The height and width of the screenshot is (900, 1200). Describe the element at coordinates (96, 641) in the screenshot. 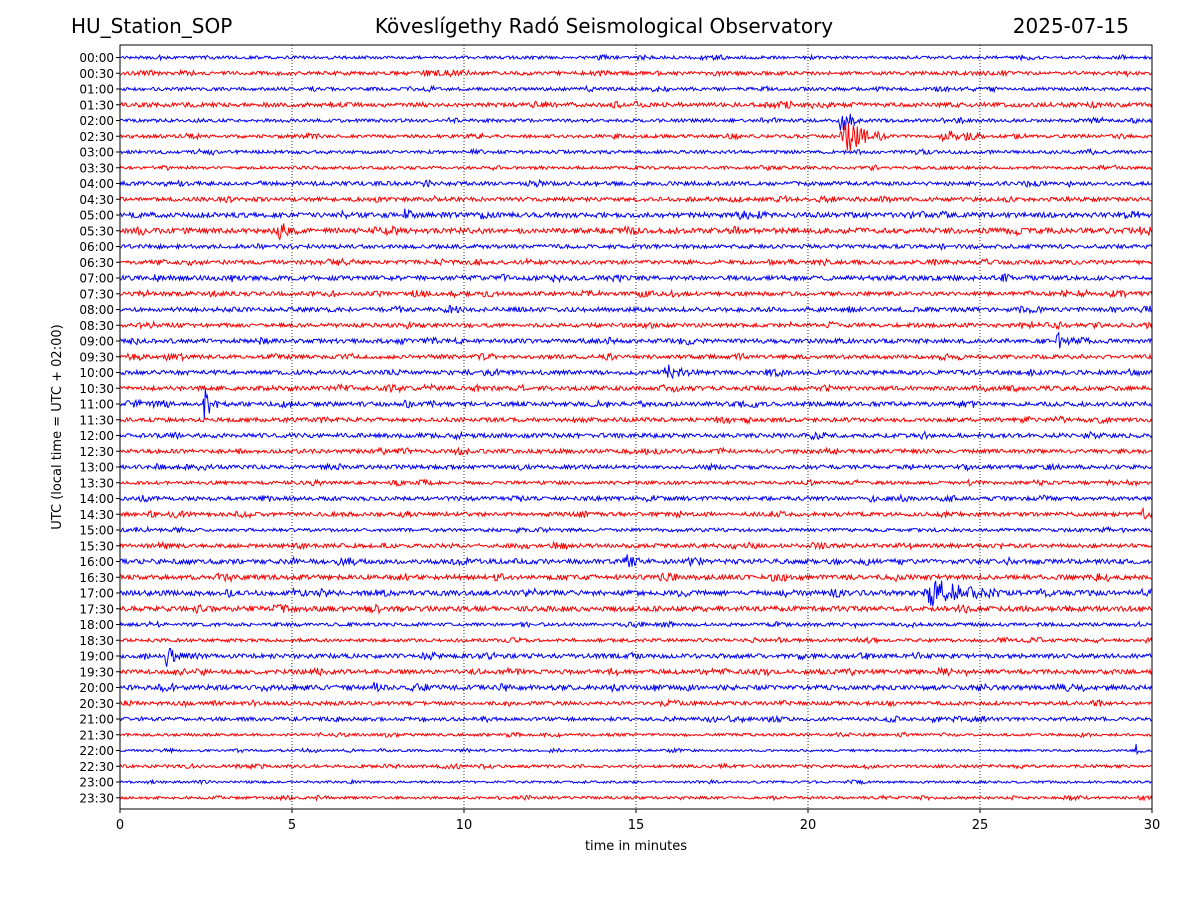

I see `row-label-1830: 18:30` at that location.